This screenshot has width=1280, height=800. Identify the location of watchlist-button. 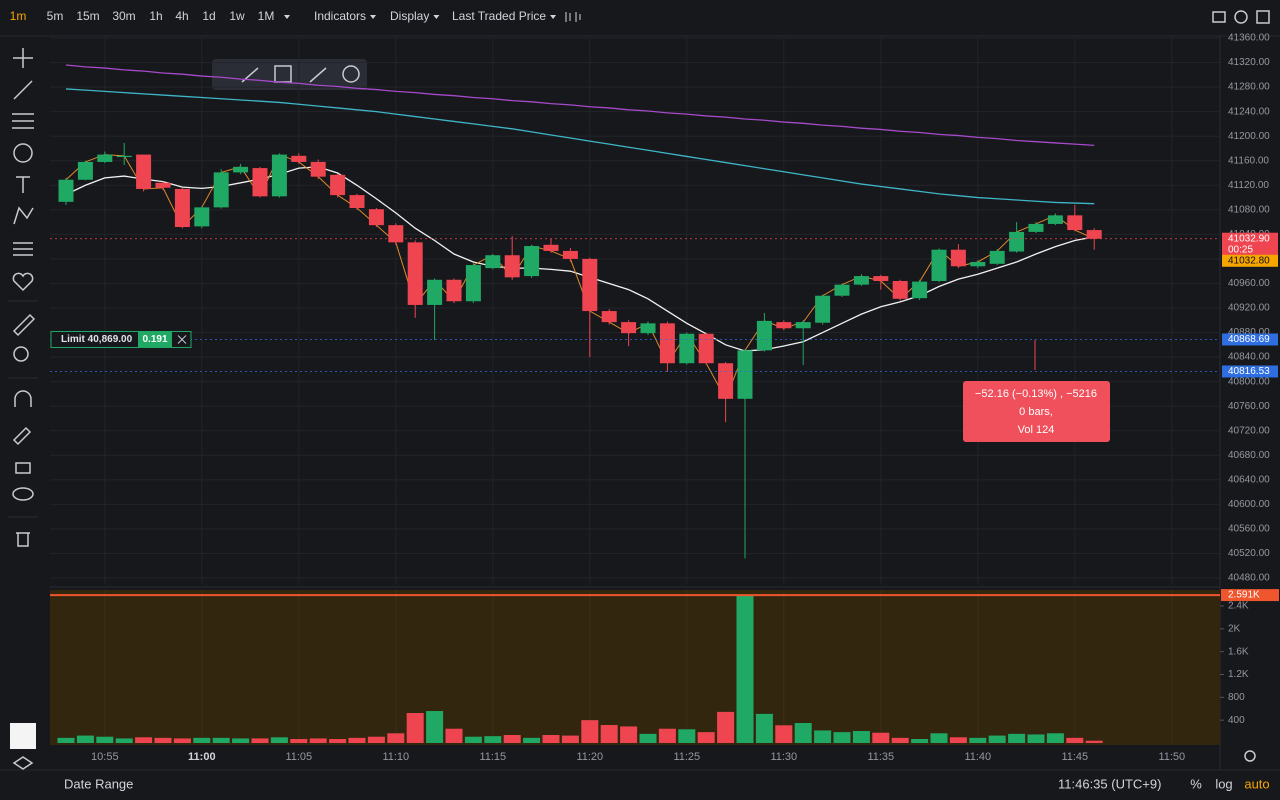
(23, 736).